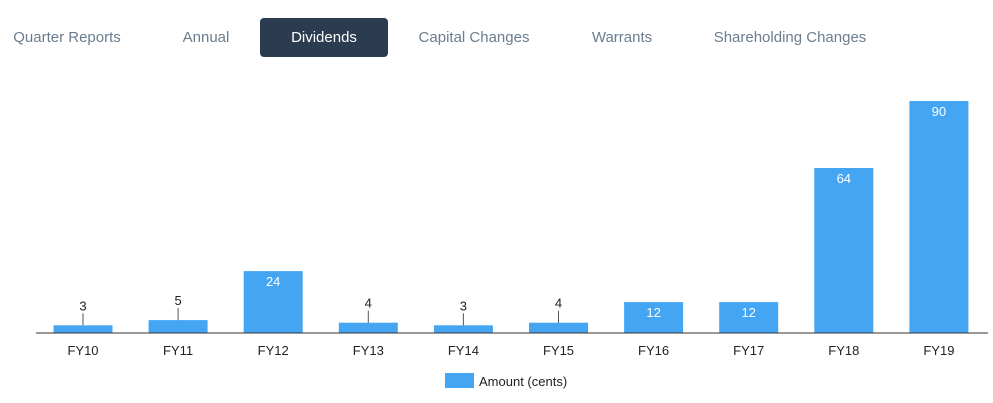 This screenshot has width=993, height=403. Describe the element at coordinates (790, 37) in the screenshot. I see `tab-shareholding-changes: Shareholding Changes` at that location.